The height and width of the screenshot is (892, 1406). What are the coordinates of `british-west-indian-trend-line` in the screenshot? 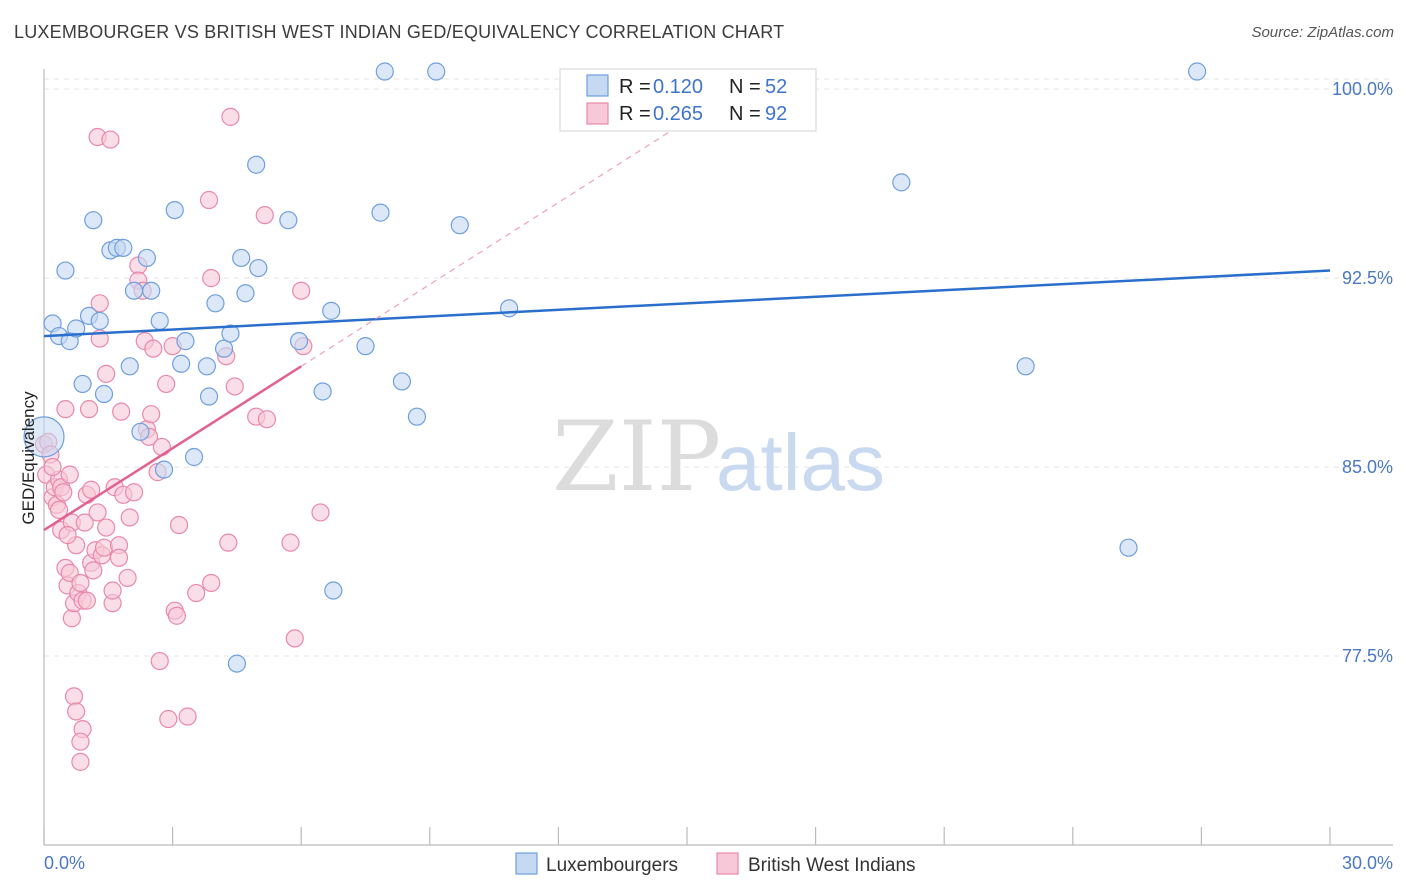 It's located at (172, 448).